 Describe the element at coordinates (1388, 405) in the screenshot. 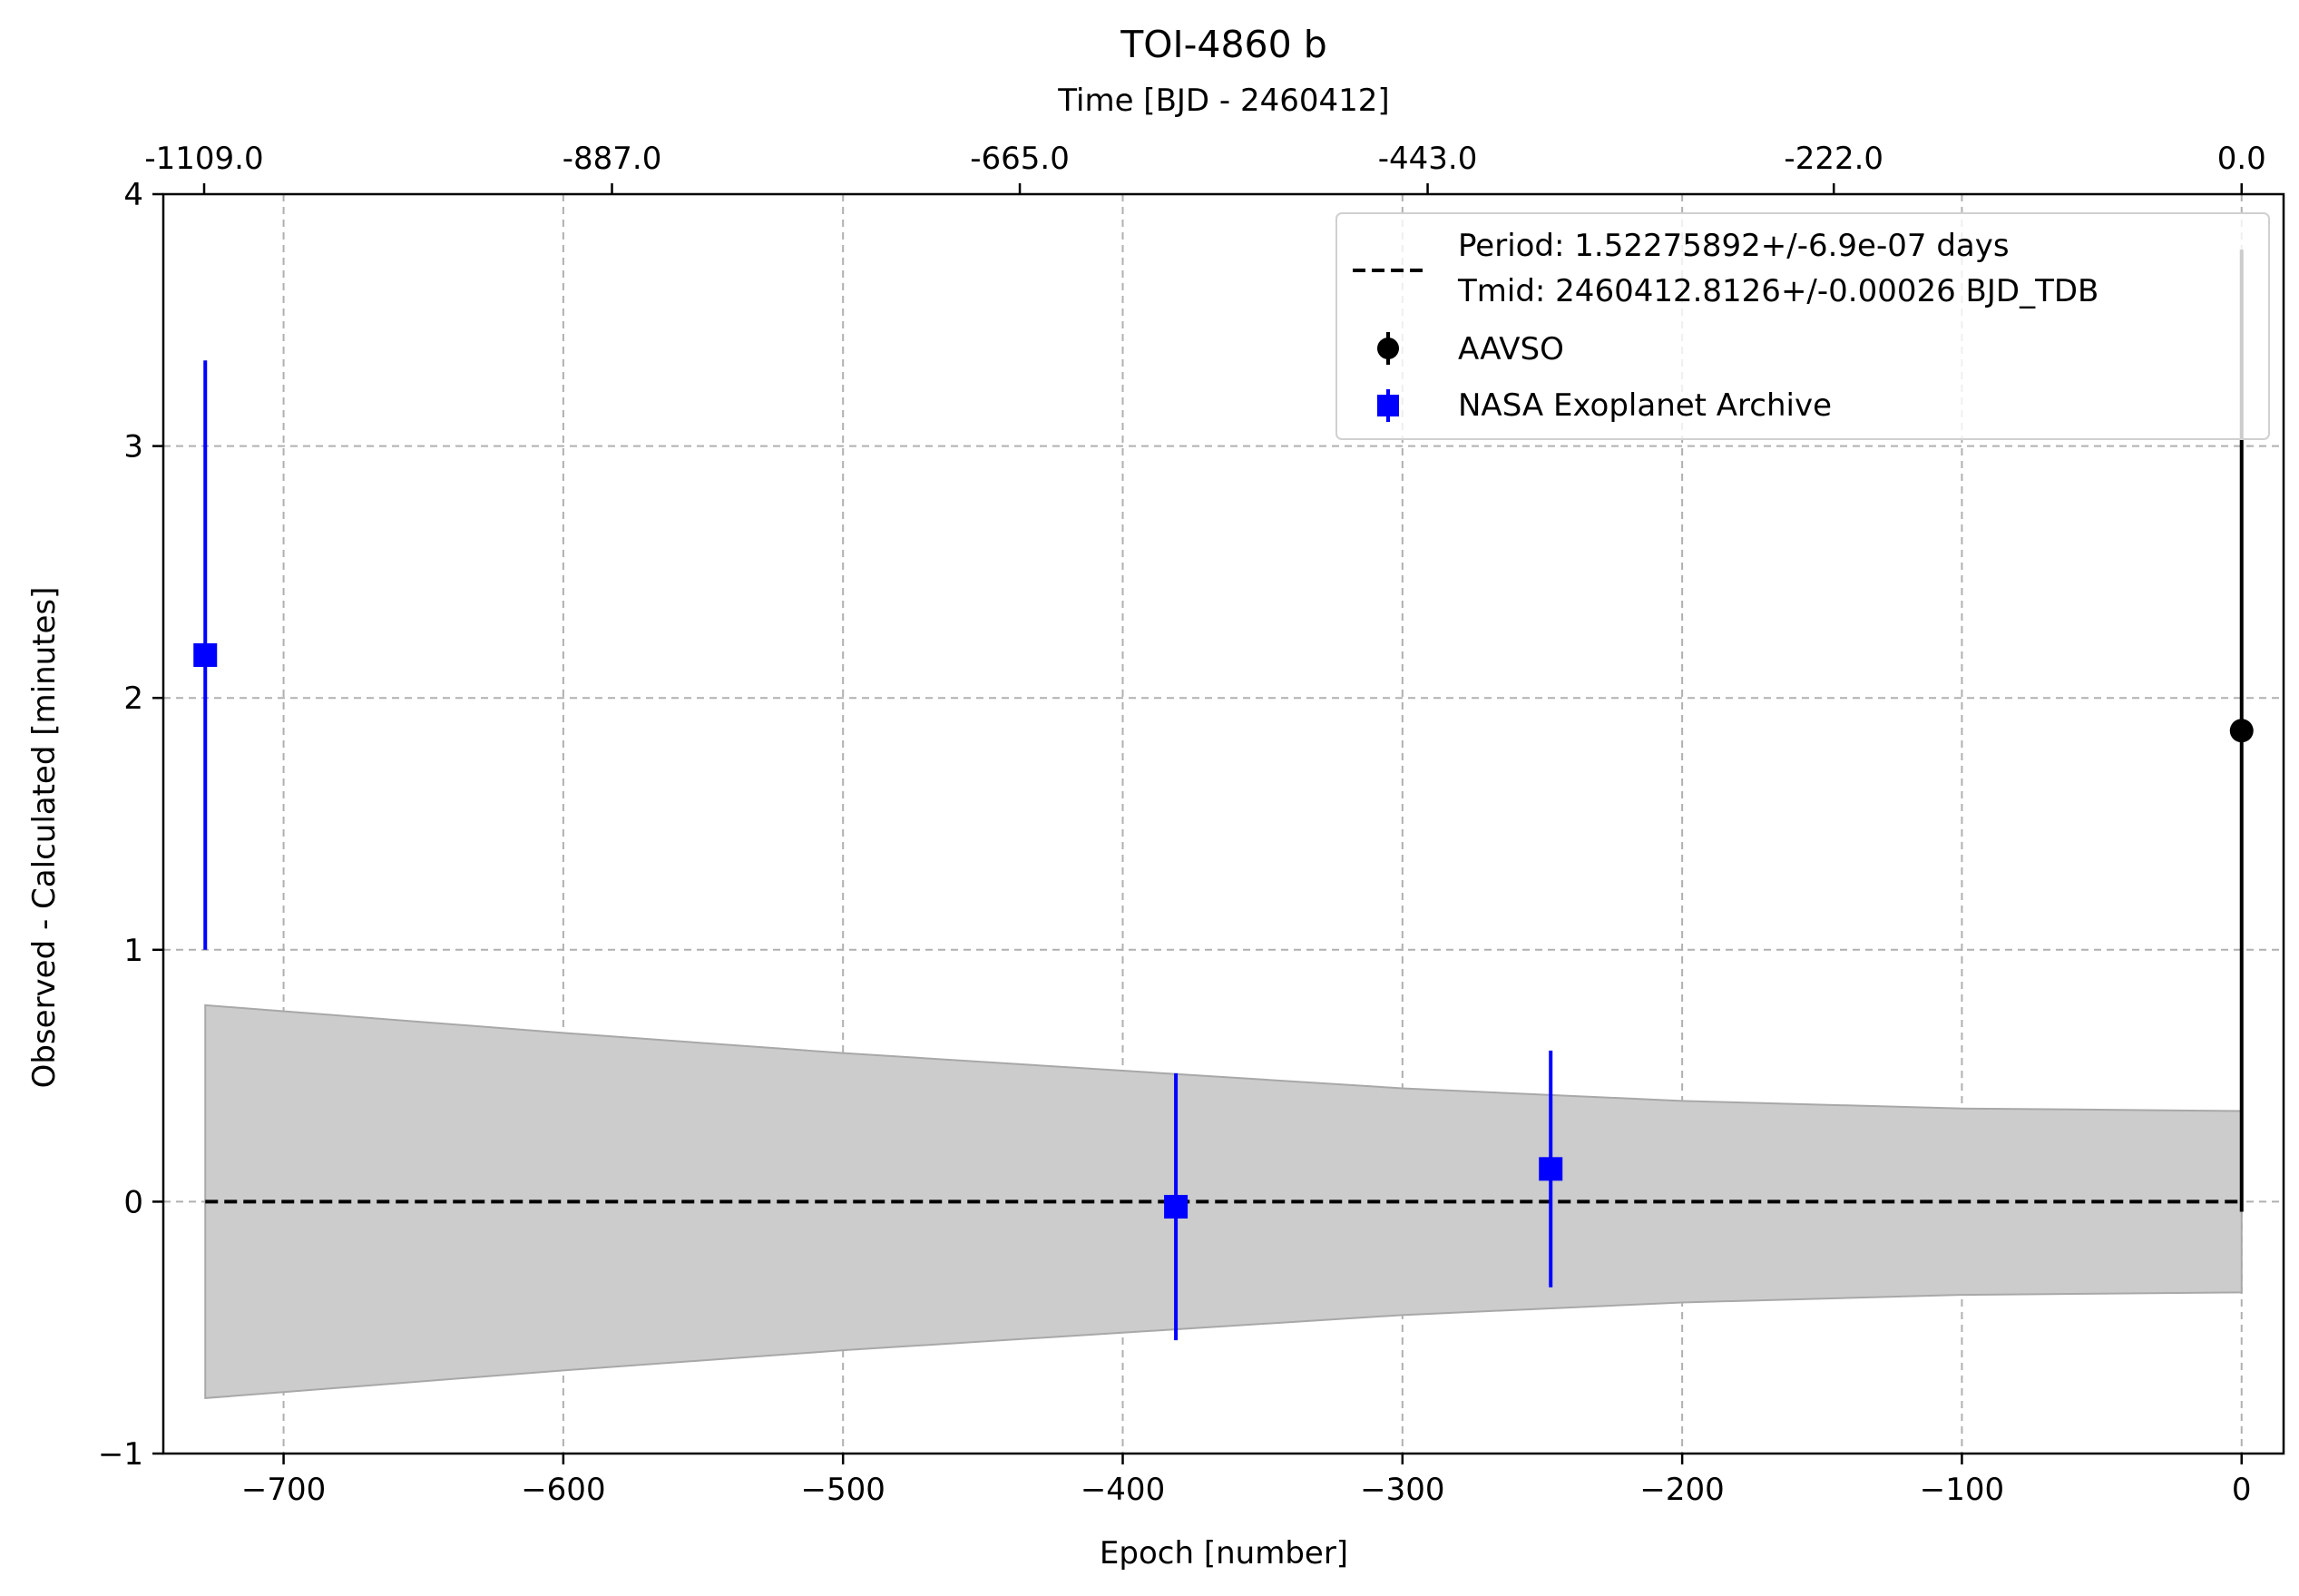

I see `legend-nasa-marker` at that location.